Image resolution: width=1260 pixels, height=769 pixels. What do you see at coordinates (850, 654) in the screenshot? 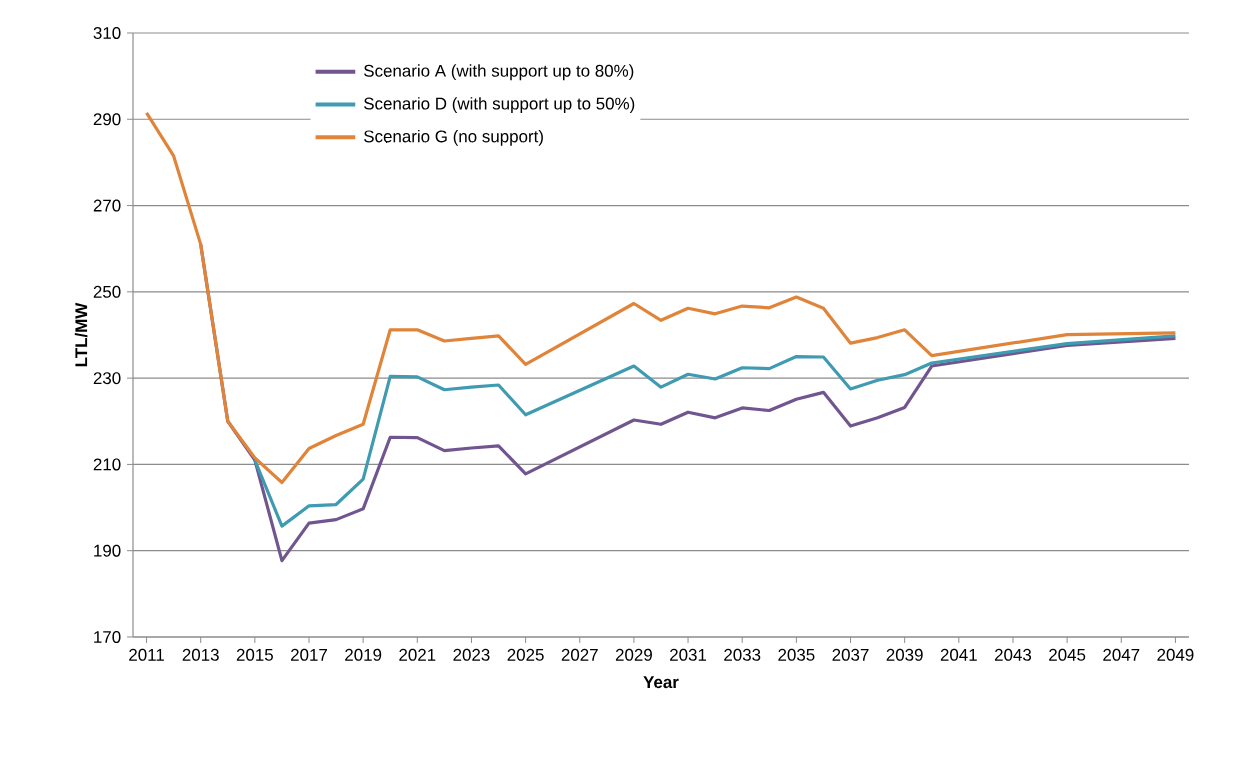
I see `x-tick-label: 2037` at bounding box center [850, 654].